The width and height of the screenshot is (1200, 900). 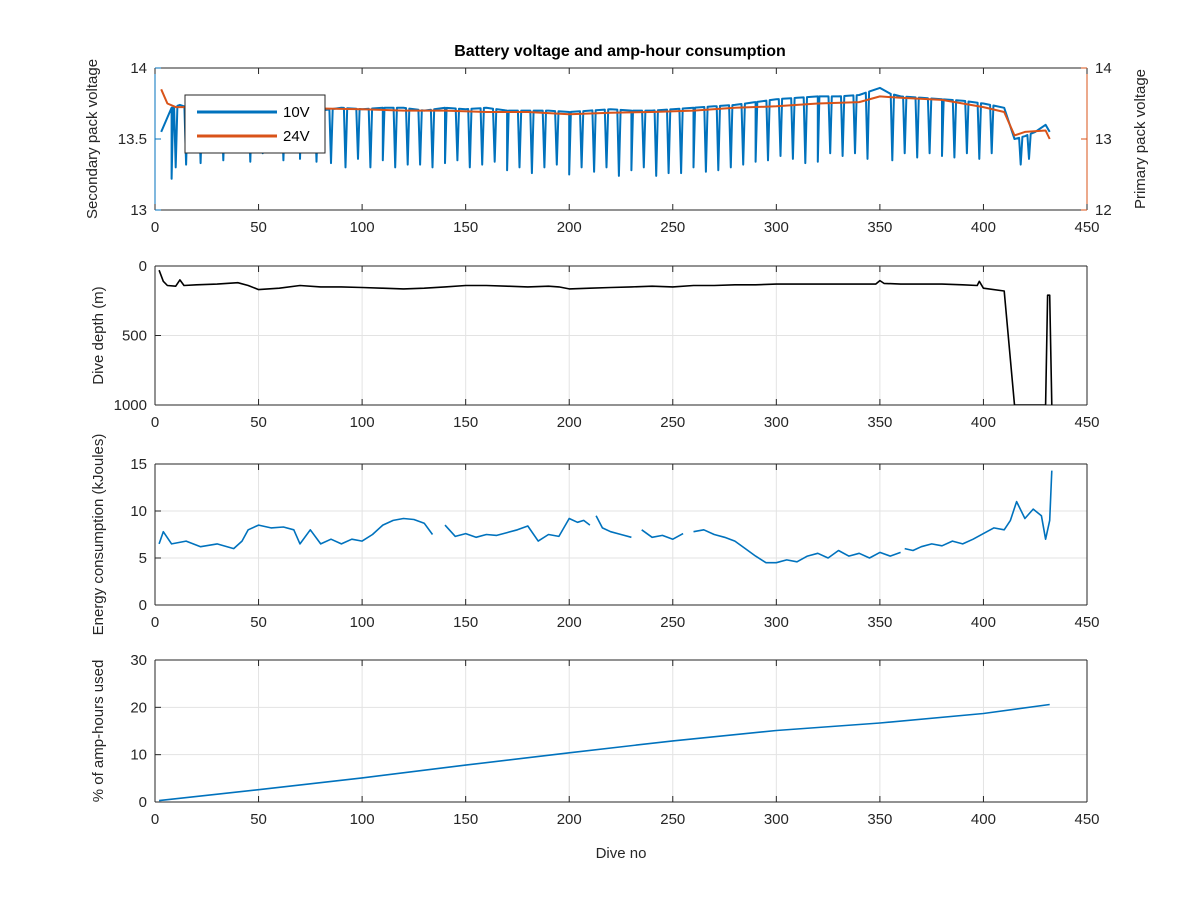 I want to click on legend-label-10v: 10V, so click(x=296, y=112).